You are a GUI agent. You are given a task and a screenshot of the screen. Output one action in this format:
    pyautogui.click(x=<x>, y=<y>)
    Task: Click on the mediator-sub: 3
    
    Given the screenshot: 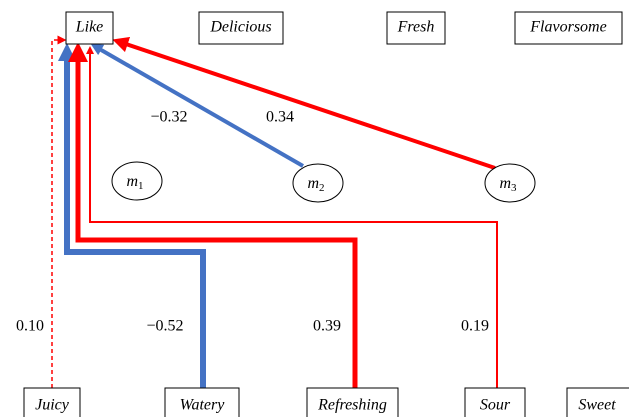 What is the action you would take?
    pyautogui.click(x=514, y=188)
    